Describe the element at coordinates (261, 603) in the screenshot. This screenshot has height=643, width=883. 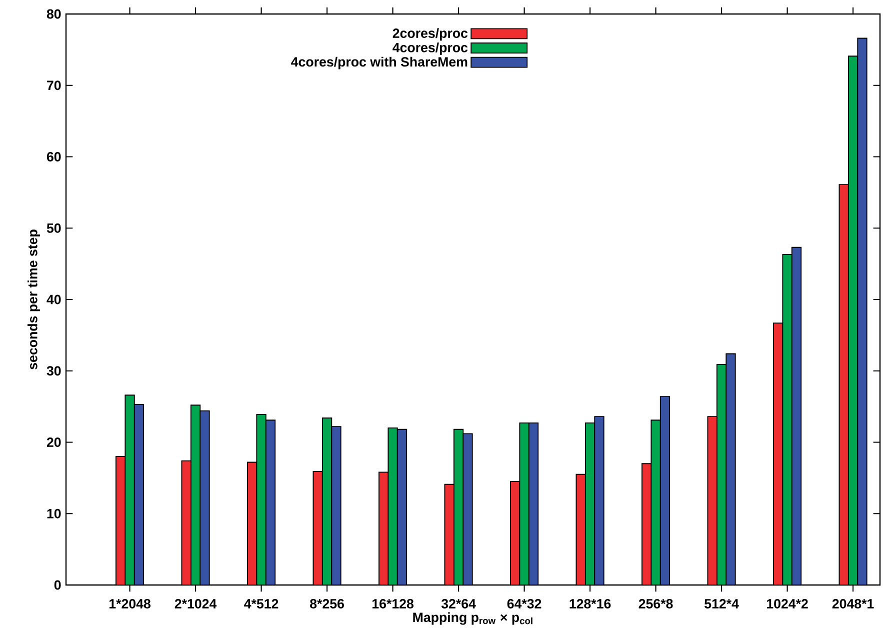
I see `x-tick-label: 4*512` at that location.